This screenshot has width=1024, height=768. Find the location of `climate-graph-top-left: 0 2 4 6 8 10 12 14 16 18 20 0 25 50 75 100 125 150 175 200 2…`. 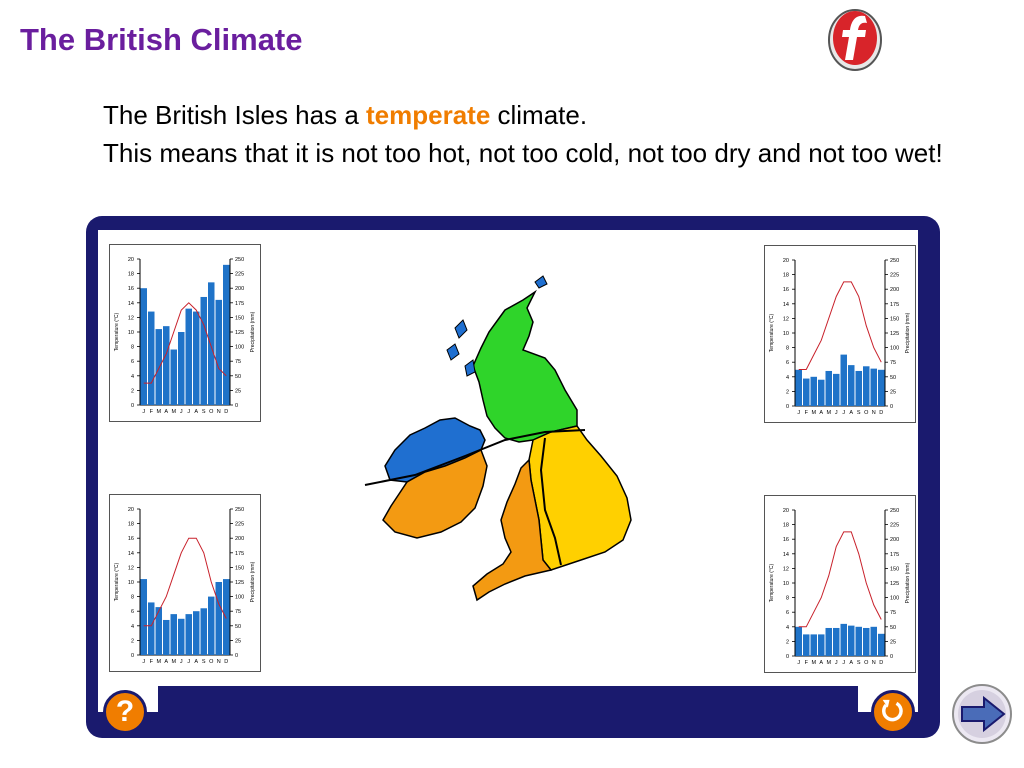

climate-graph-top-left: 0 2 4 6 8 10 12 14 16 18 20 0 25 50 75 100 125 150 175 200 2… is located at coordinates (185, 333).